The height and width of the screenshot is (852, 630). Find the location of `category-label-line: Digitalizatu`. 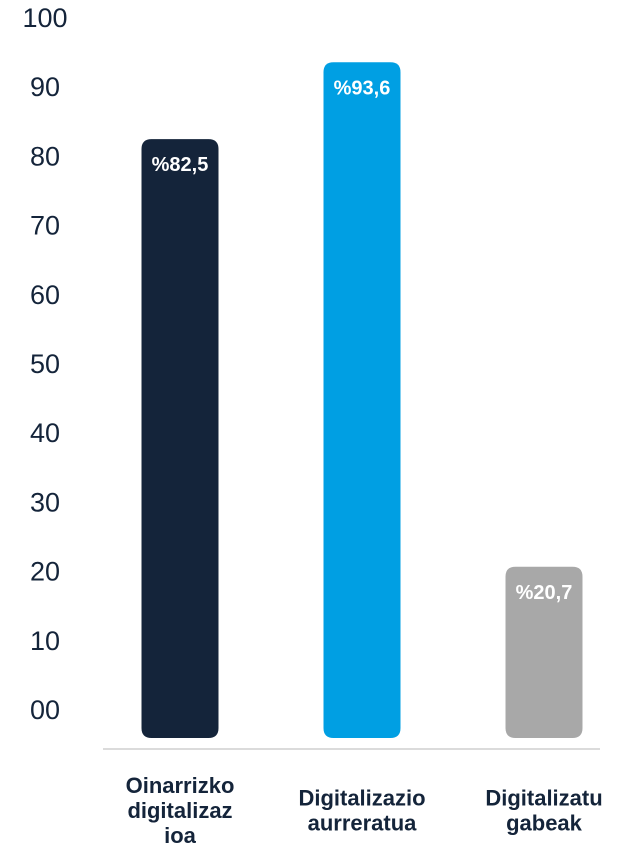

category-label-line: Digitalizatu is located at coordinates (543, 797).